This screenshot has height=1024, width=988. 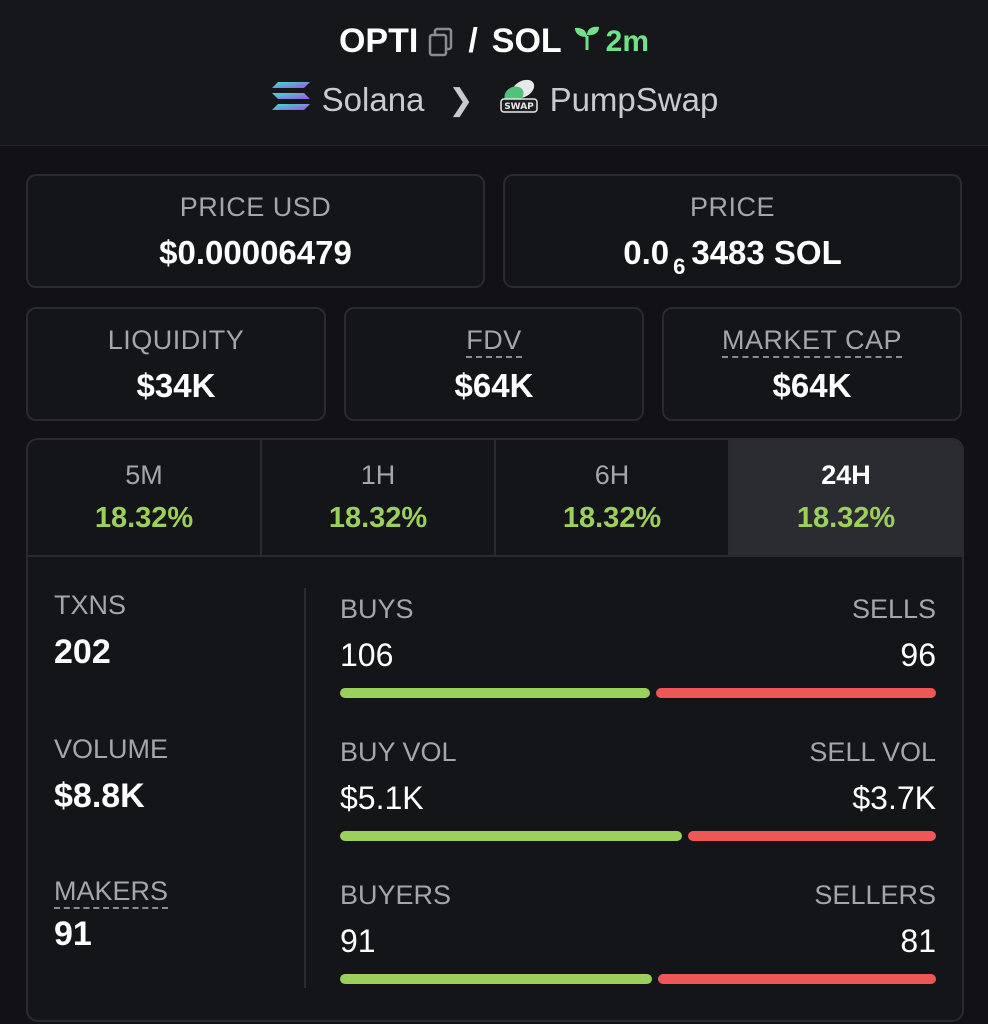 I want to click on liquidity-value: $34K, so click(x=176, y=385).